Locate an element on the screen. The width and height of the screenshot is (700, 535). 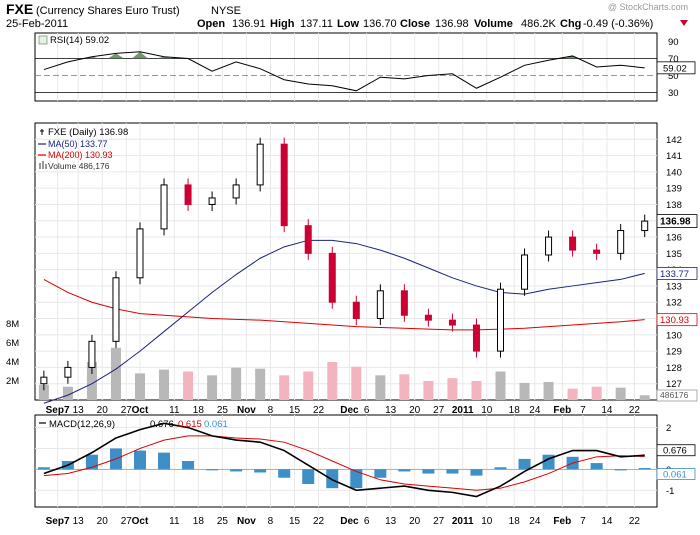
price-axis-tick-label: 141 is located at coordinates (674, 156).